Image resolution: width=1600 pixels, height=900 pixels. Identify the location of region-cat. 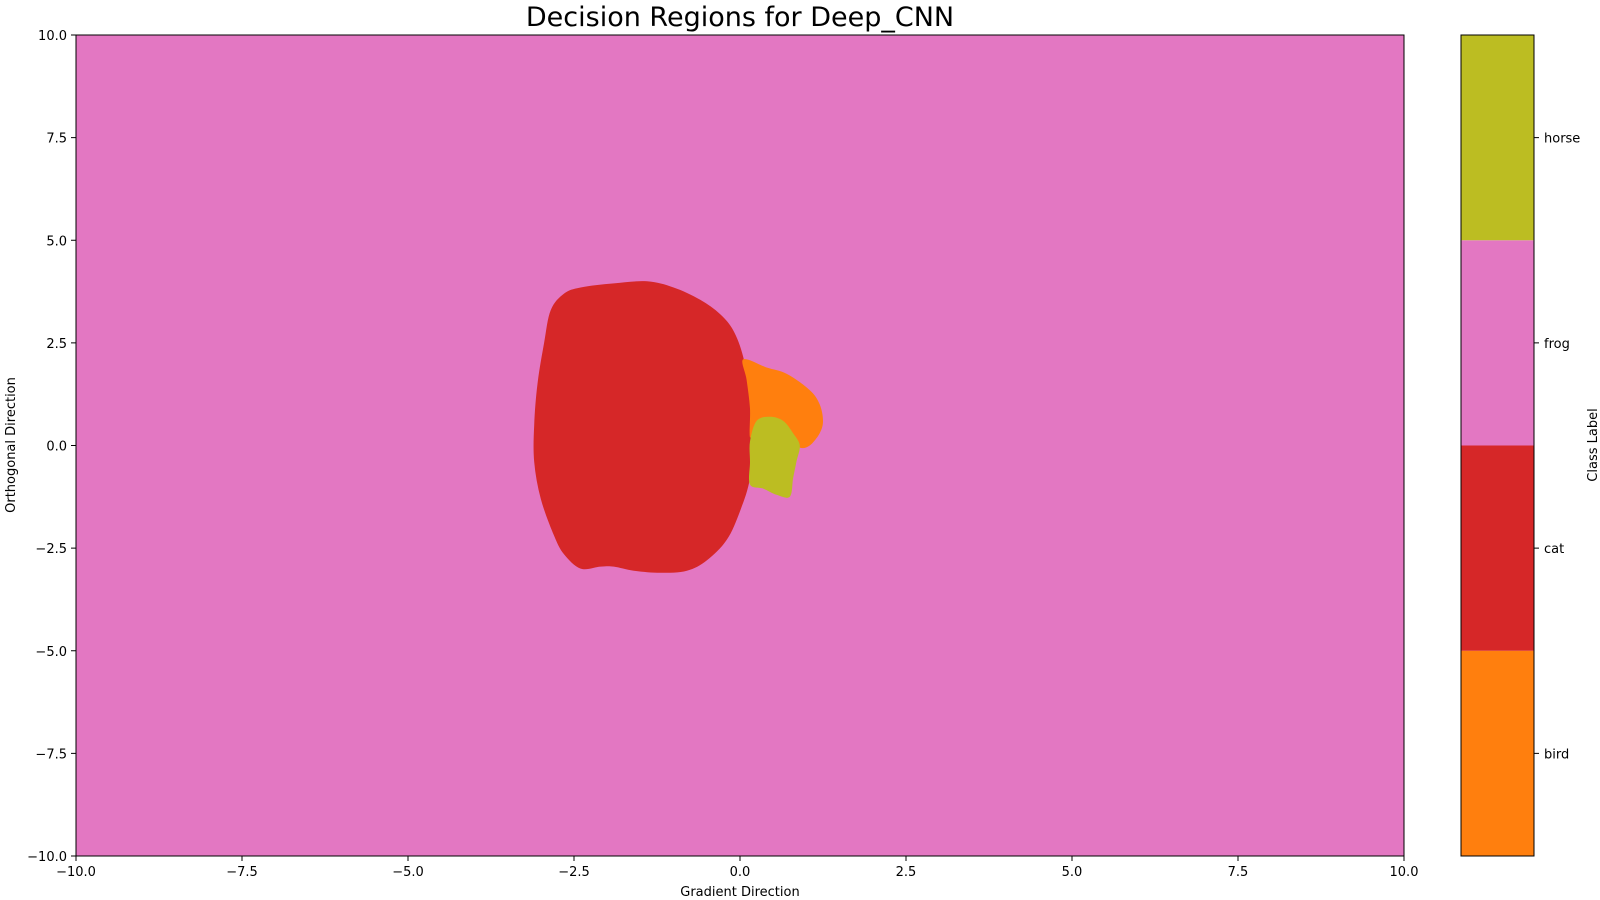
(643, 427).